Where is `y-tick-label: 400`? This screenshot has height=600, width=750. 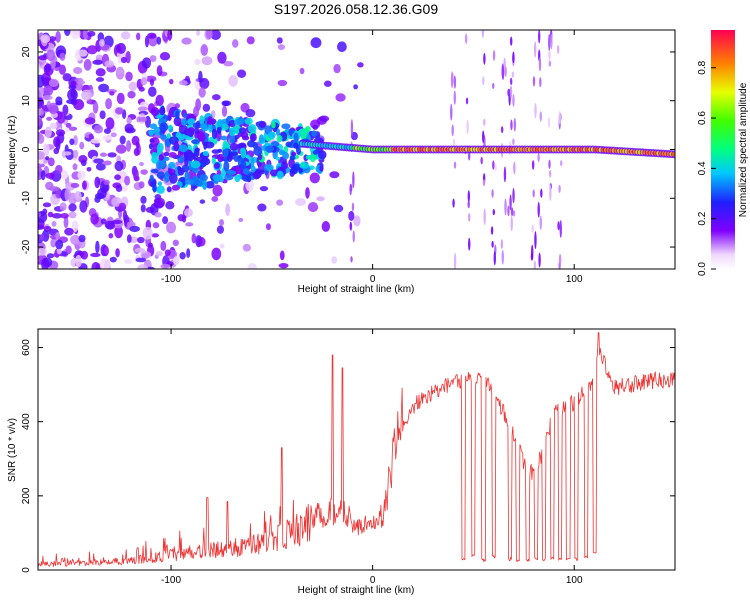 y-tick-label: 400 is located at coordinates (26, 421).